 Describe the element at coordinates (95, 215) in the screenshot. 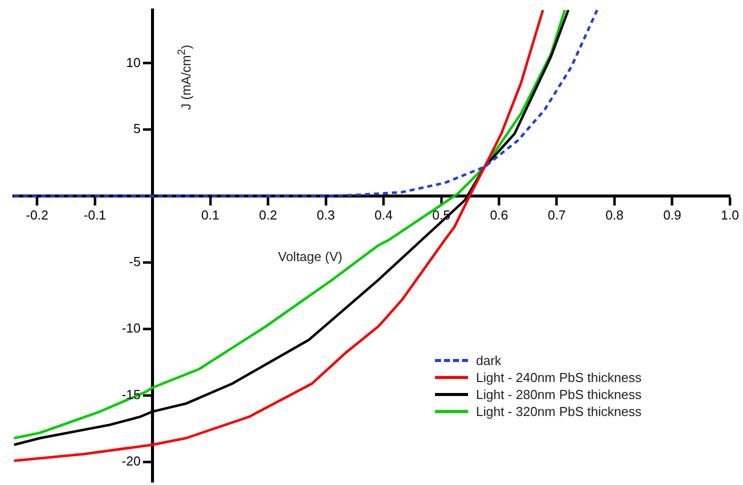

I see `x-tick-label: -0.1` at that location.